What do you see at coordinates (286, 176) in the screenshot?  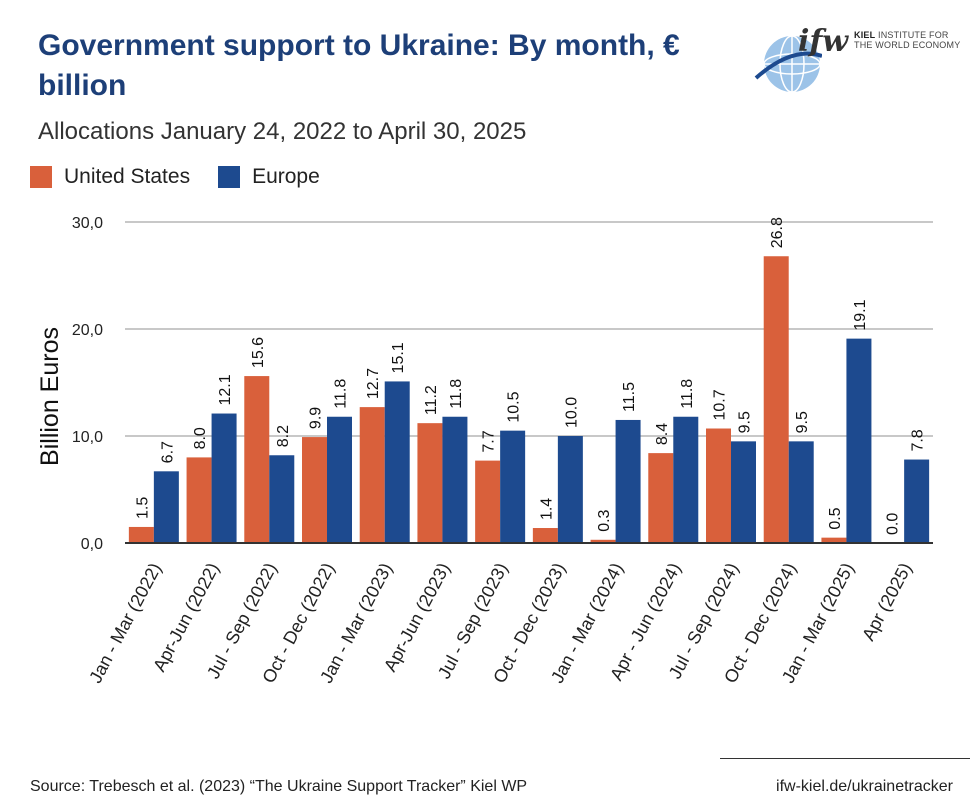 I see `legend-label-europe: Europe` at bounding box center [286, 176].